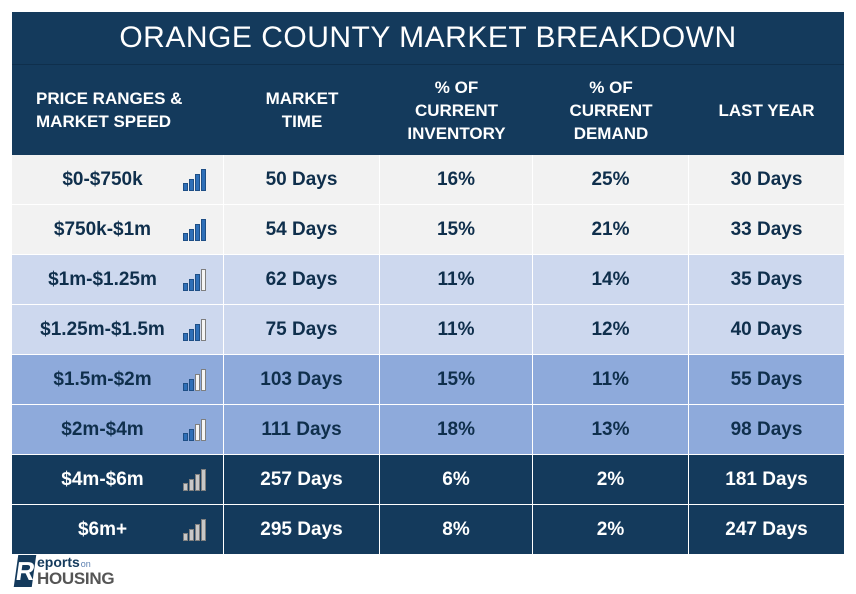 The width and height of the screenshot is (856, 594). Describe the element at coordinates (456, 479) in the screenshot. I see `inventory-cell: 6%` at that location.